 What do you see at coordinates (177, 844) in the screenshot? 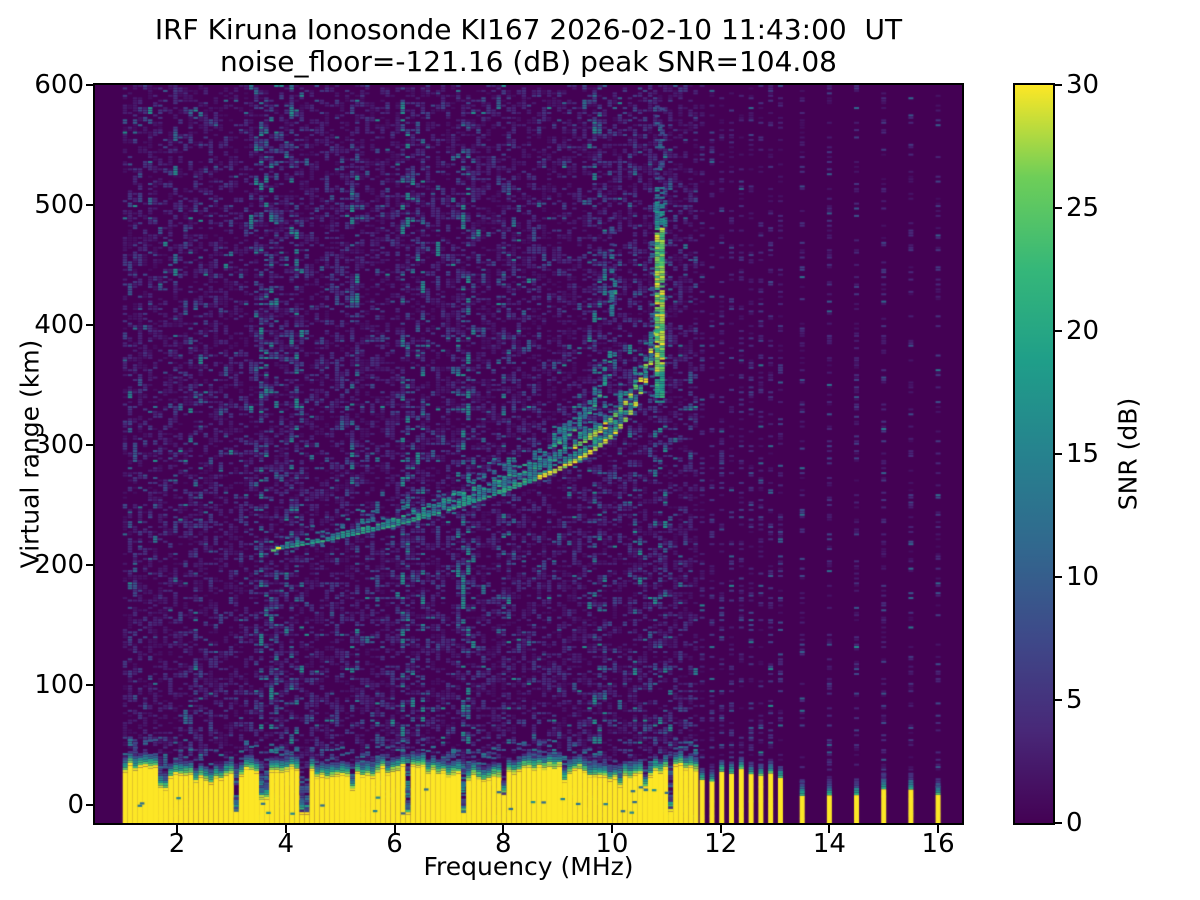
I see `x-tick-label: 2` at bounding box center [177, 844].